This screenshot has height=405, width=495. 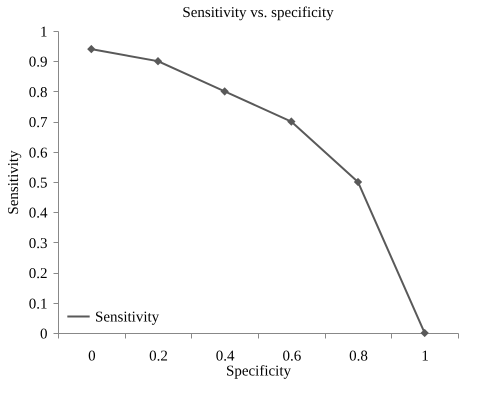 What do you see at coordinates (425, 356) in the screenshot?
I see `x-tick-label: 1` at bounding box center [425, 356].